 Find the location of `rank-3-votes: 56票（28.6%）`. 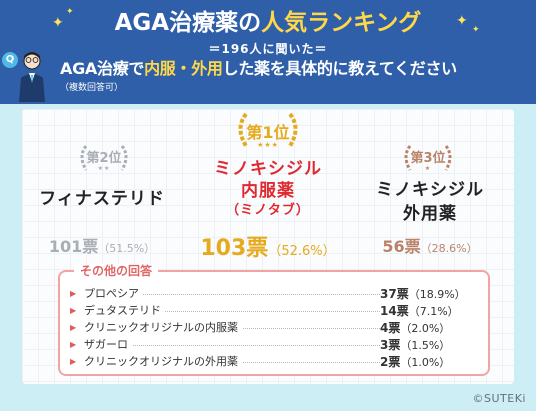

rank-3-votes: 56票（28.6%） is located at coordinates (430, 245).